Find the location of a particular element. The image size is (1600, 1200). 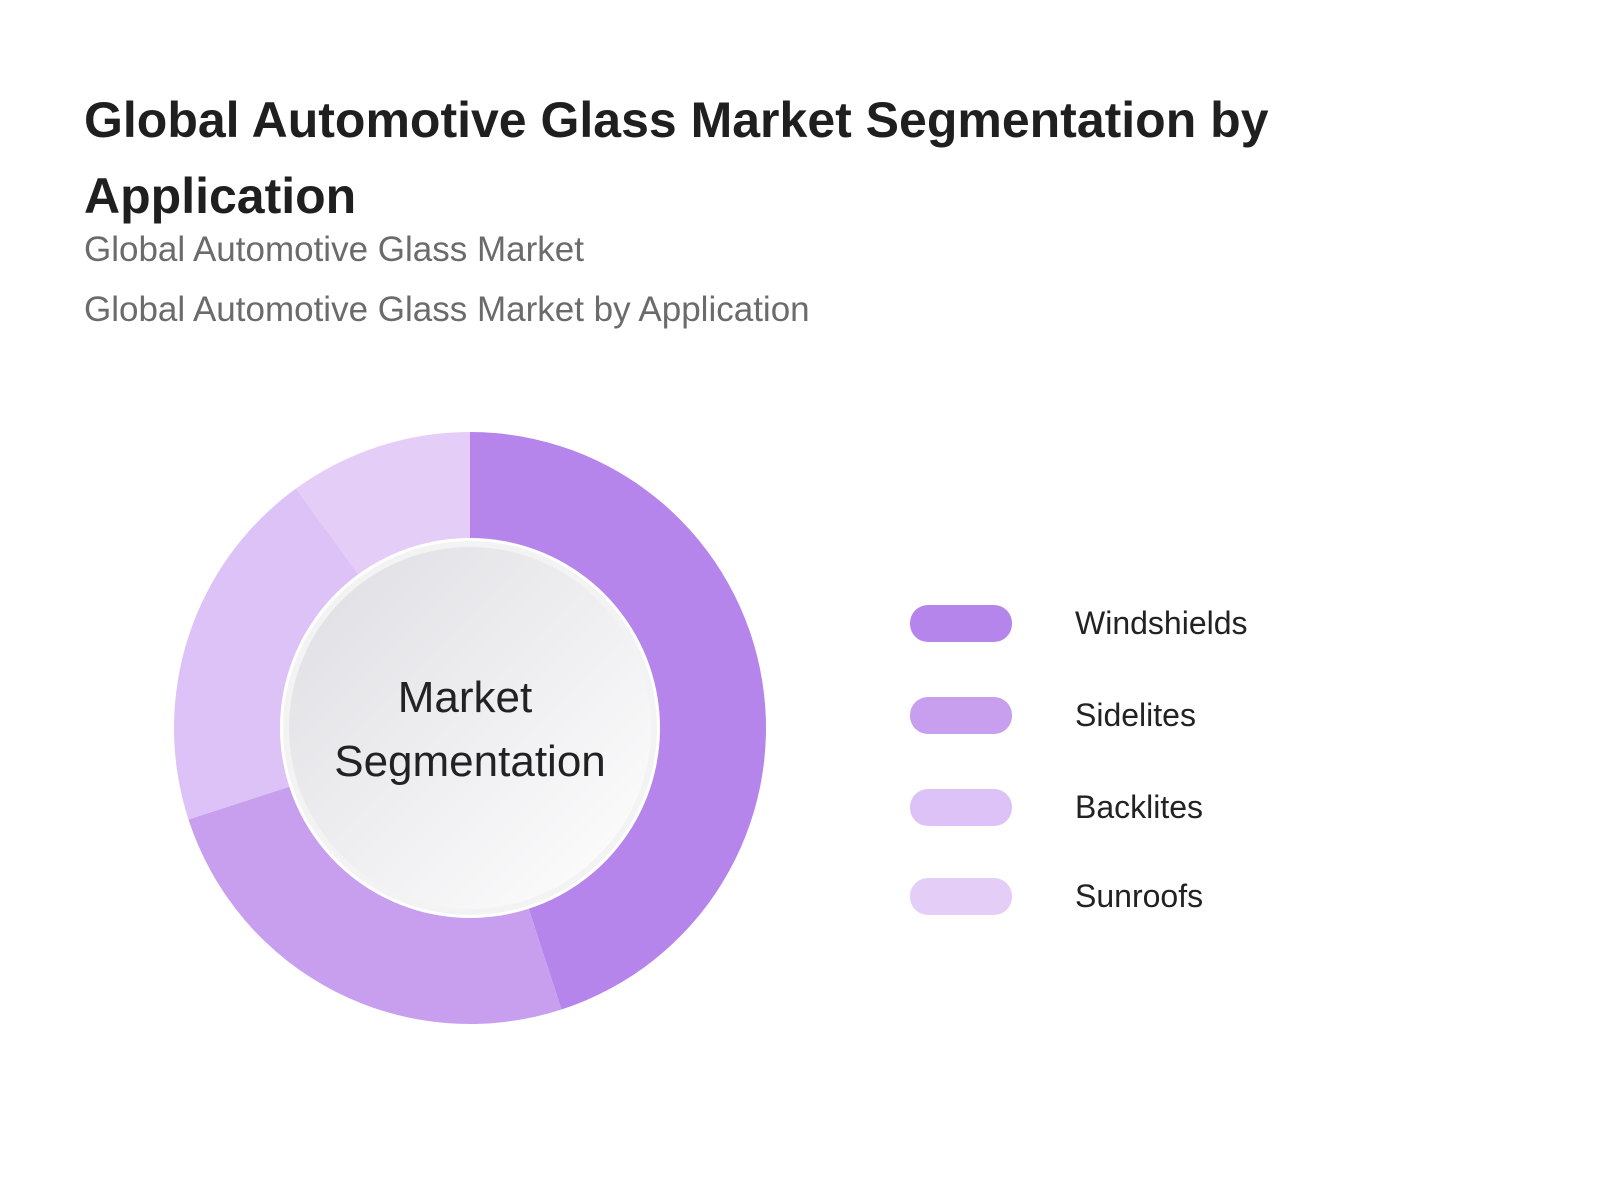

center-label-line-2: Segmentation is located at coordinates (470, 761).